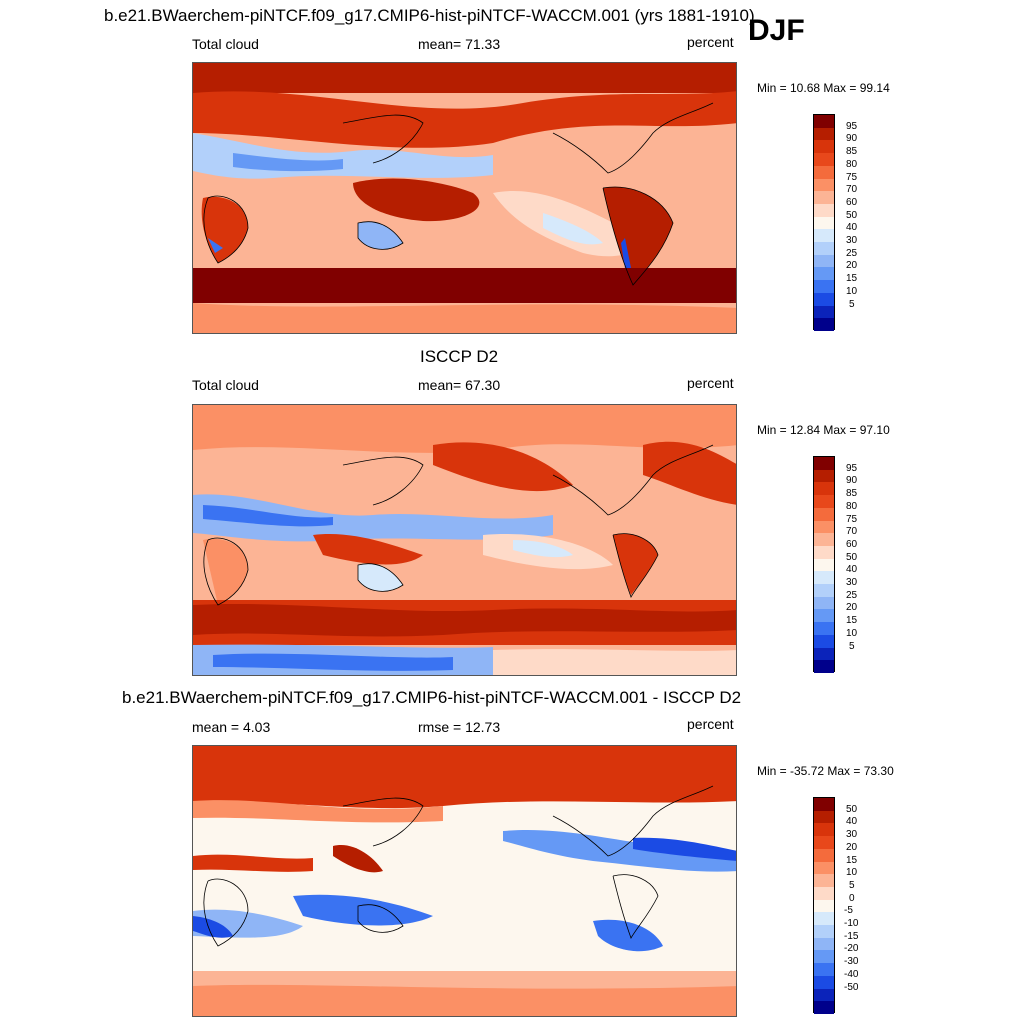 The height and width of the screenshot is (1024, 1024). What do you see at coordinates (851, 974) in the screenshot?
I see `colorbar-tick-label: -40` at bounding box center [851, 974].